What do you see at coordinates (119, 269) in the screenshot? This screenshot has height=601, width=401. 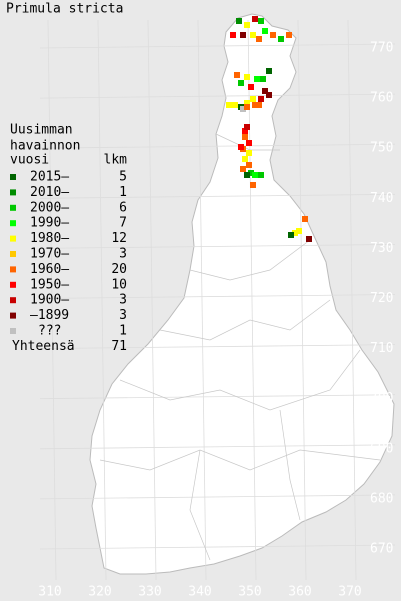 I see `legend-count: 20` at bounding box center [119, 269].